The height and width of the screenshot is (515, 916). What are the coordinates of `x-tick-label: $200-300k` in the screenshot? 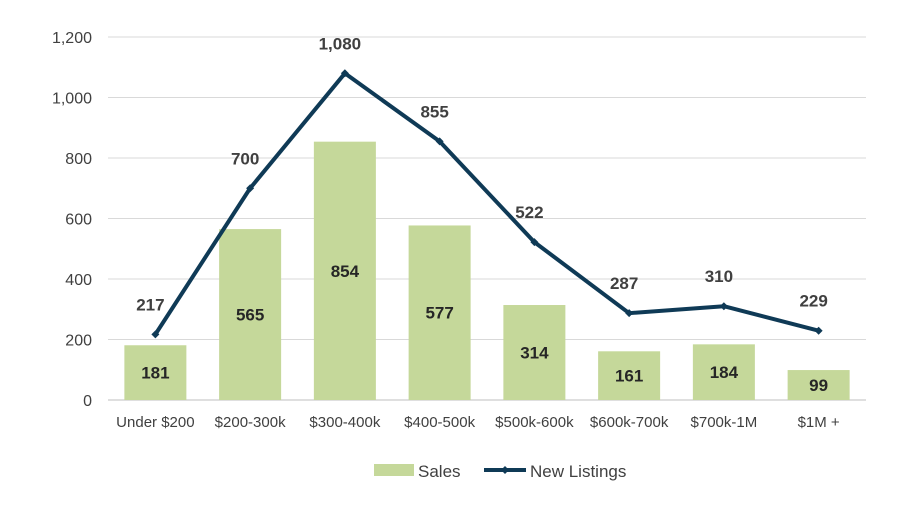 It's located at (250, 422).